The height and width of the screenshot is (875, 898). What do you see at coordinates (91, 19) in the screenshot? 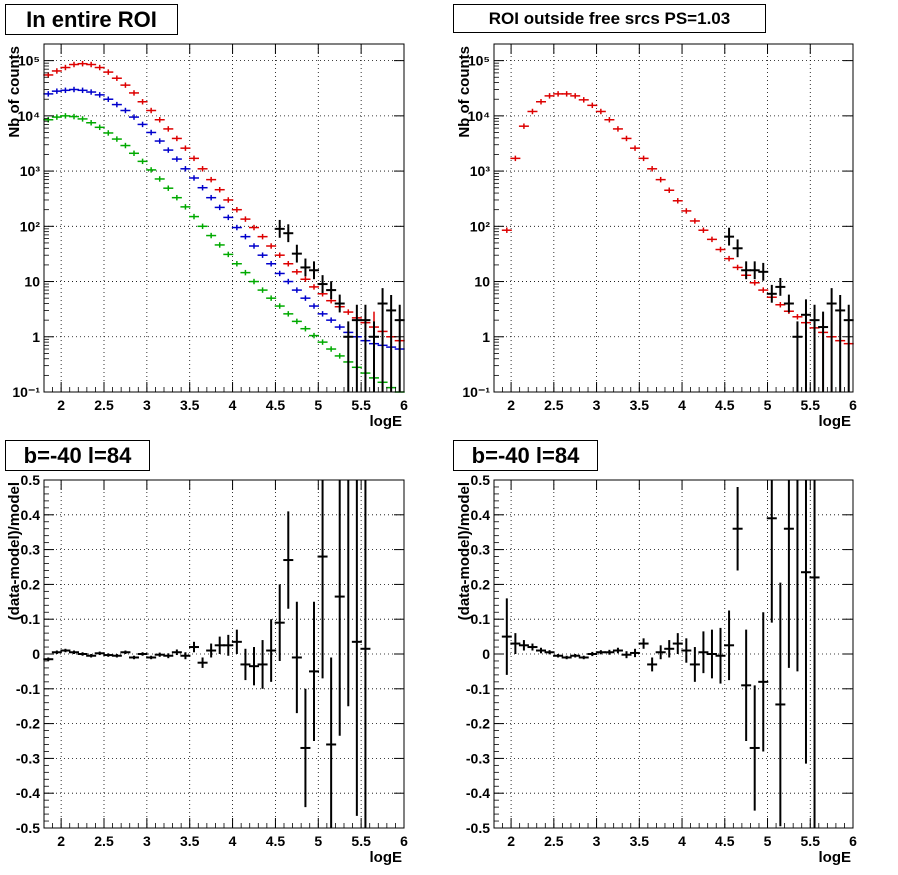
I see `panel-title: In entire ROI` at bounding box center [91, 19].